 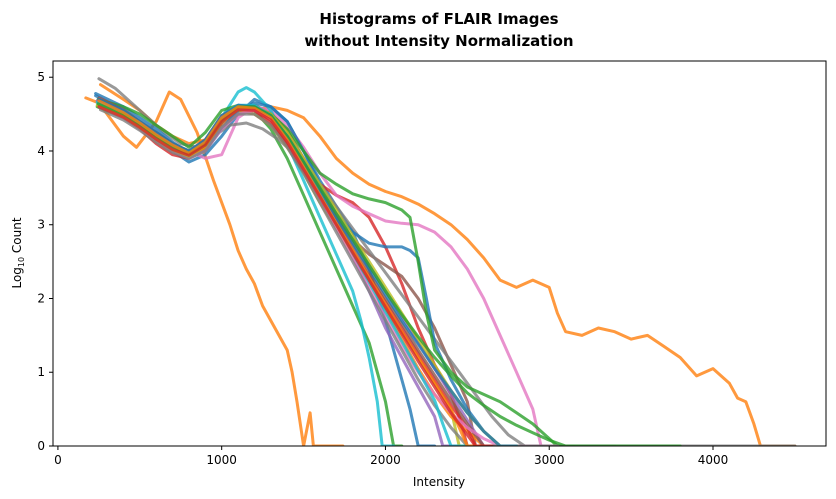 What do you see at coordinates (41, 151) in the screenshot?
I see `y-tick-label: 4` at bounding box center [41, 151].